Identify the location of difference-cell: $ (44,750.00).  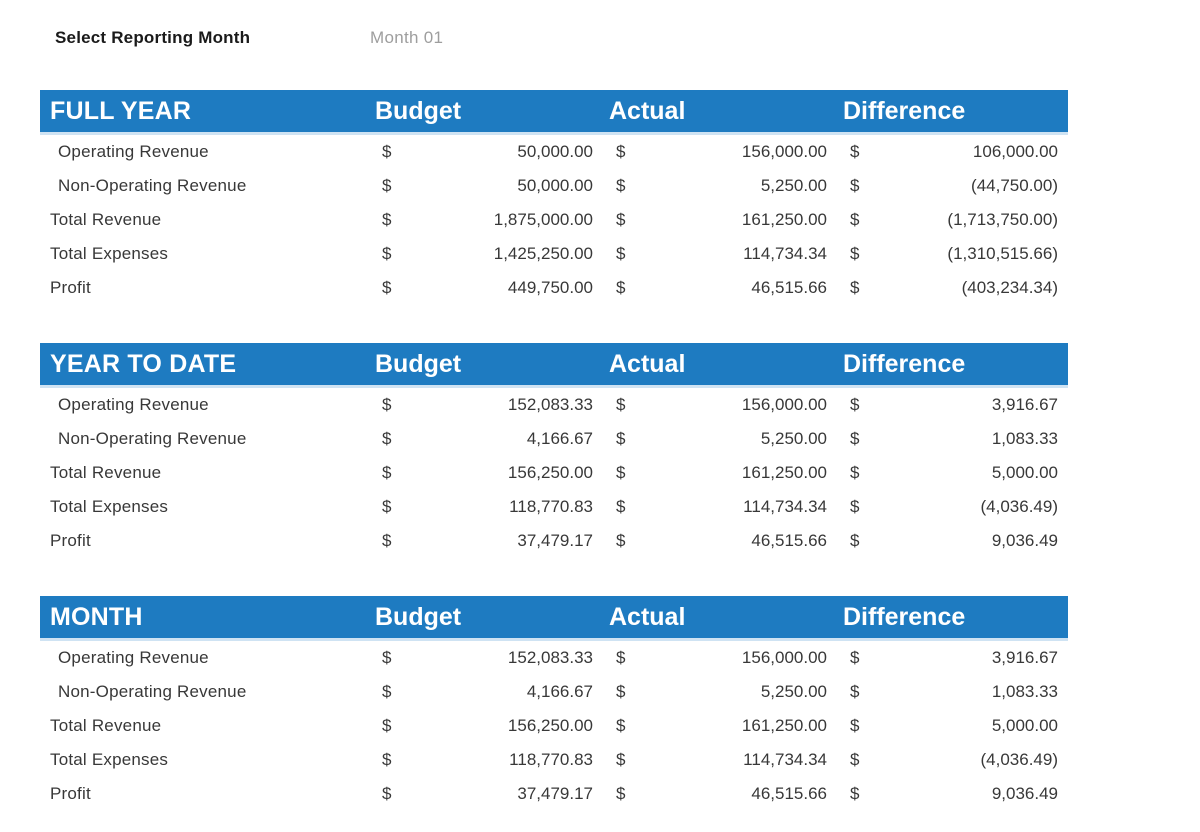
(955, 186).